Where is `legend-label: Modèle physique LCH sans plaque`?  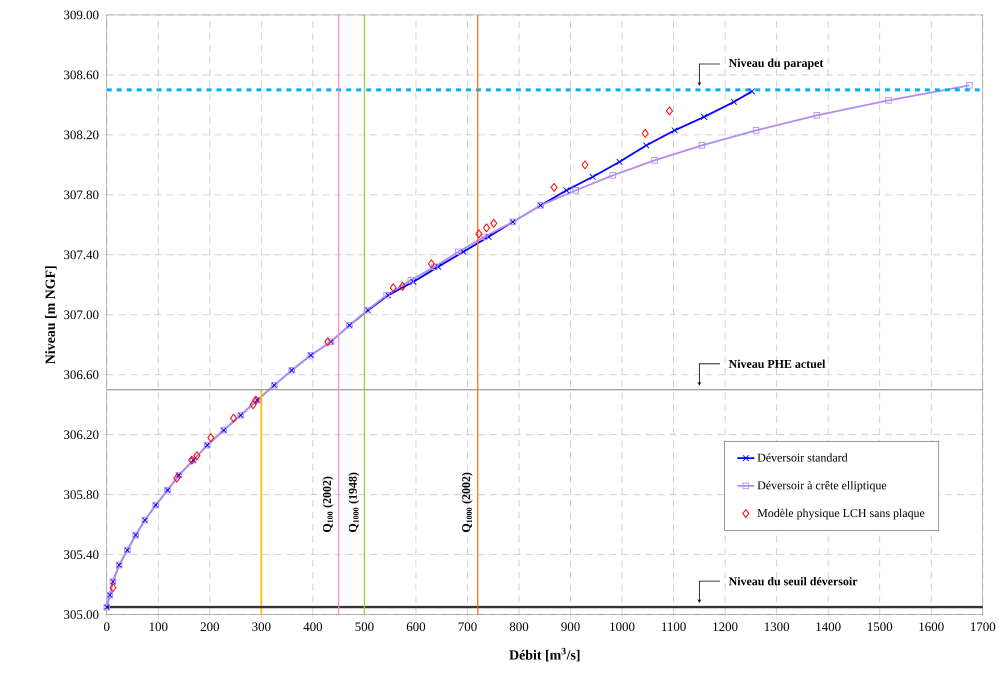 legend-label: Modèle physique LCH sans plaque is located at coordinates (841, 514).